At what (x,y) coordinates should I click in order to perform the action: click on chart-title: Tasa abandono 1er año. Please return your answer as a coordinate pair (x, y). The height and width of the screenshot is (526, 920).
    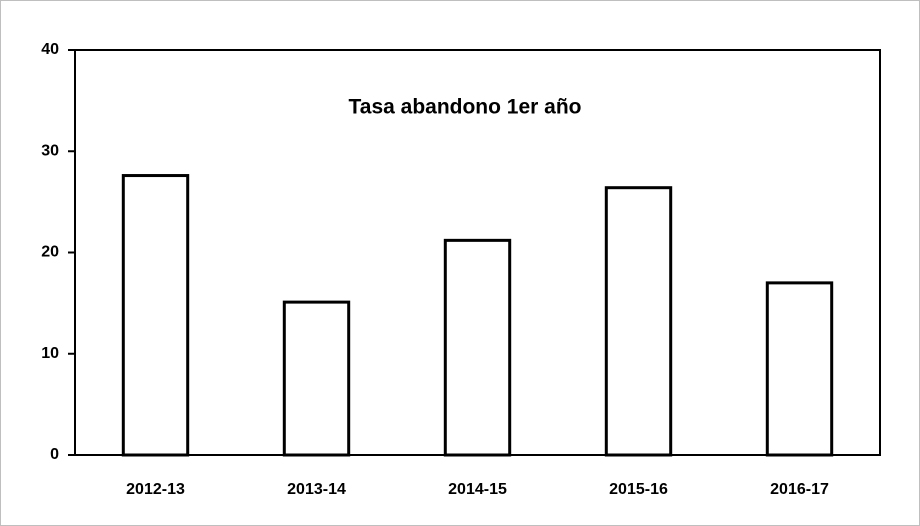
    Looking at the image, I should click on (465, 107).